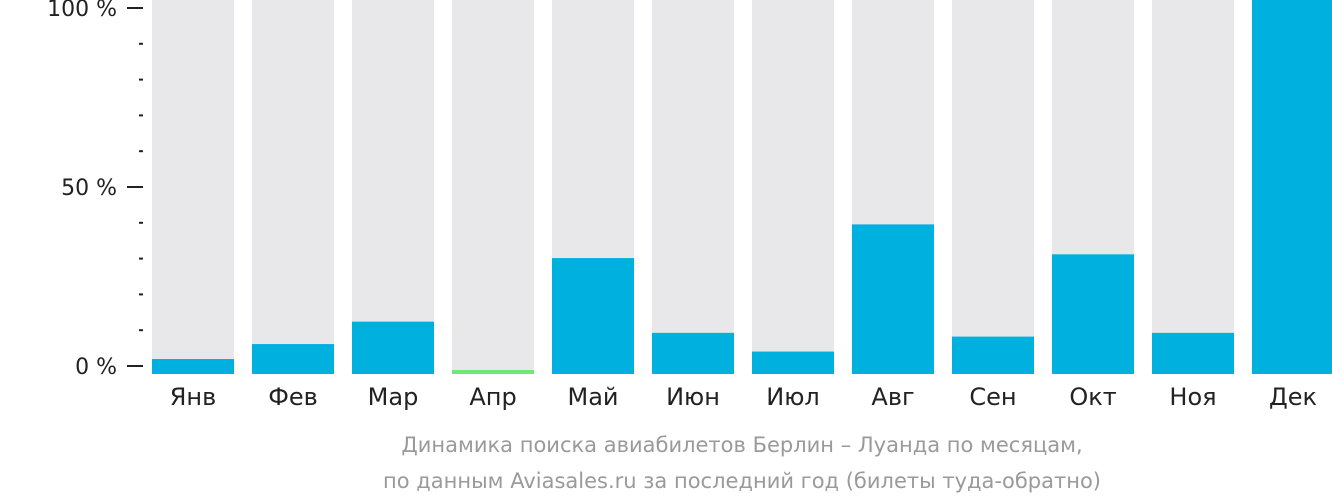 The image size is (1332, 502). Describe the element at coordinates (743, 397) in the screenshot. I see `x-axis-labels: Янв Фев Мар Апр Май Июн Июл Авг Сен Окт Ноя Дек` at that location.